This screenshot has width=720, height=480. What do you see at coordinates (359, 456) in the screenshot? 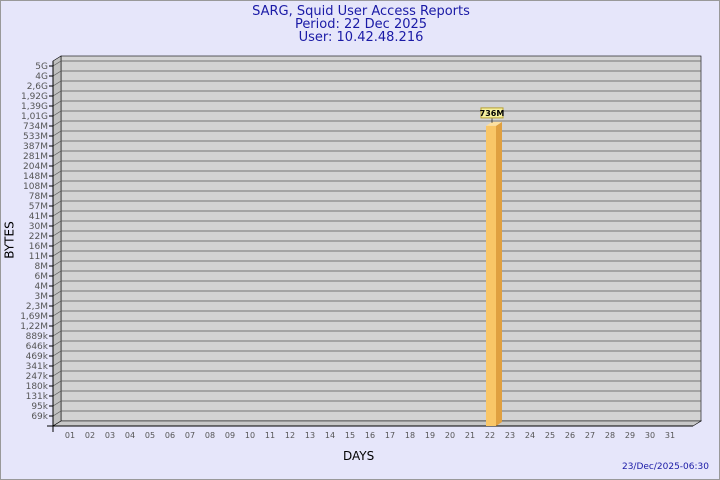
I see `x-axis-title: DAYS` at bounding box center [359, 456].